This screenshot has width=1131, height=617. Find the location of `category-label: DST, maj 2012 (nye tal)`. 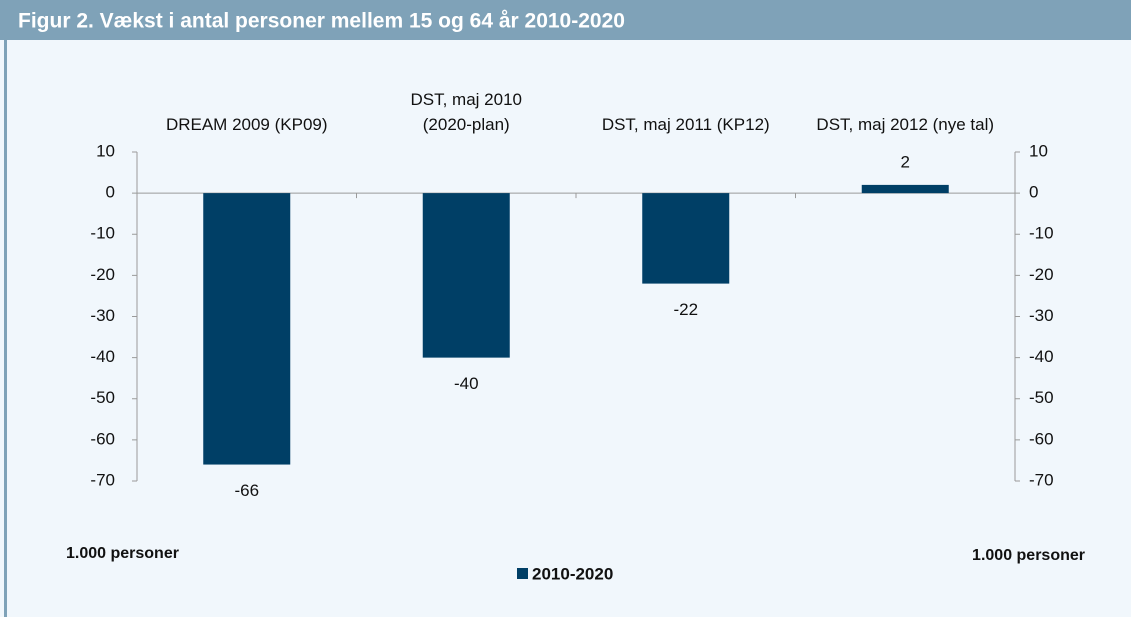

category-label: DST, maj 2012 (nye tal) is located at coordinates (905, 124).